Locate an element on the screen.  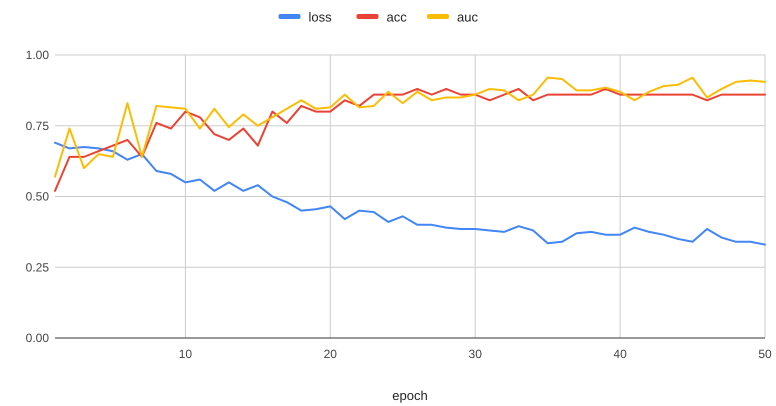
x-tick-label: 50 is located at coordinates (765, 354).